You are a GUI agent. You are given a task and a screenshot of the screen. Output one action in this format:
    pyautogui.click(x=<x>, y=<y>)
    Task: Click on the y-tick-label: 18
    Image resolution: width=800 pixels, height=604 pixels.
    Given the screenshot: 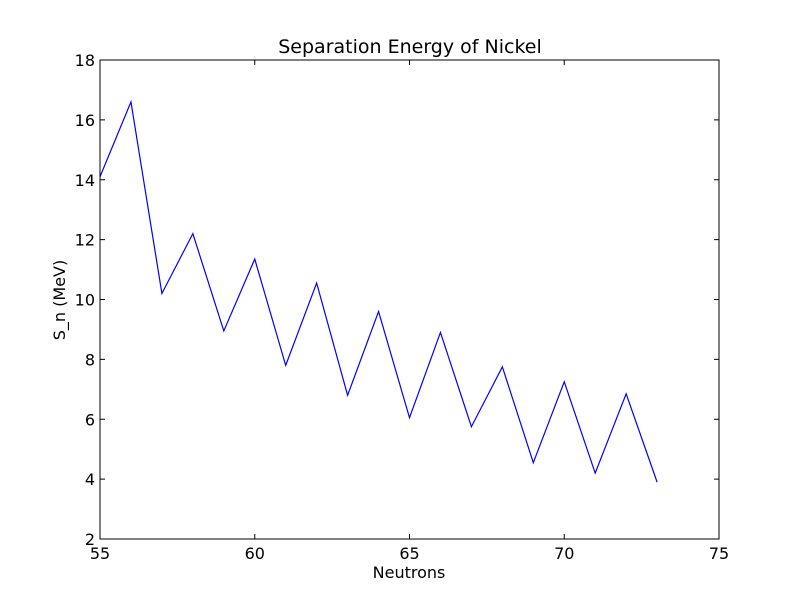 What is the action you would take?
    pyautogui.click(x=85, y=60)
    